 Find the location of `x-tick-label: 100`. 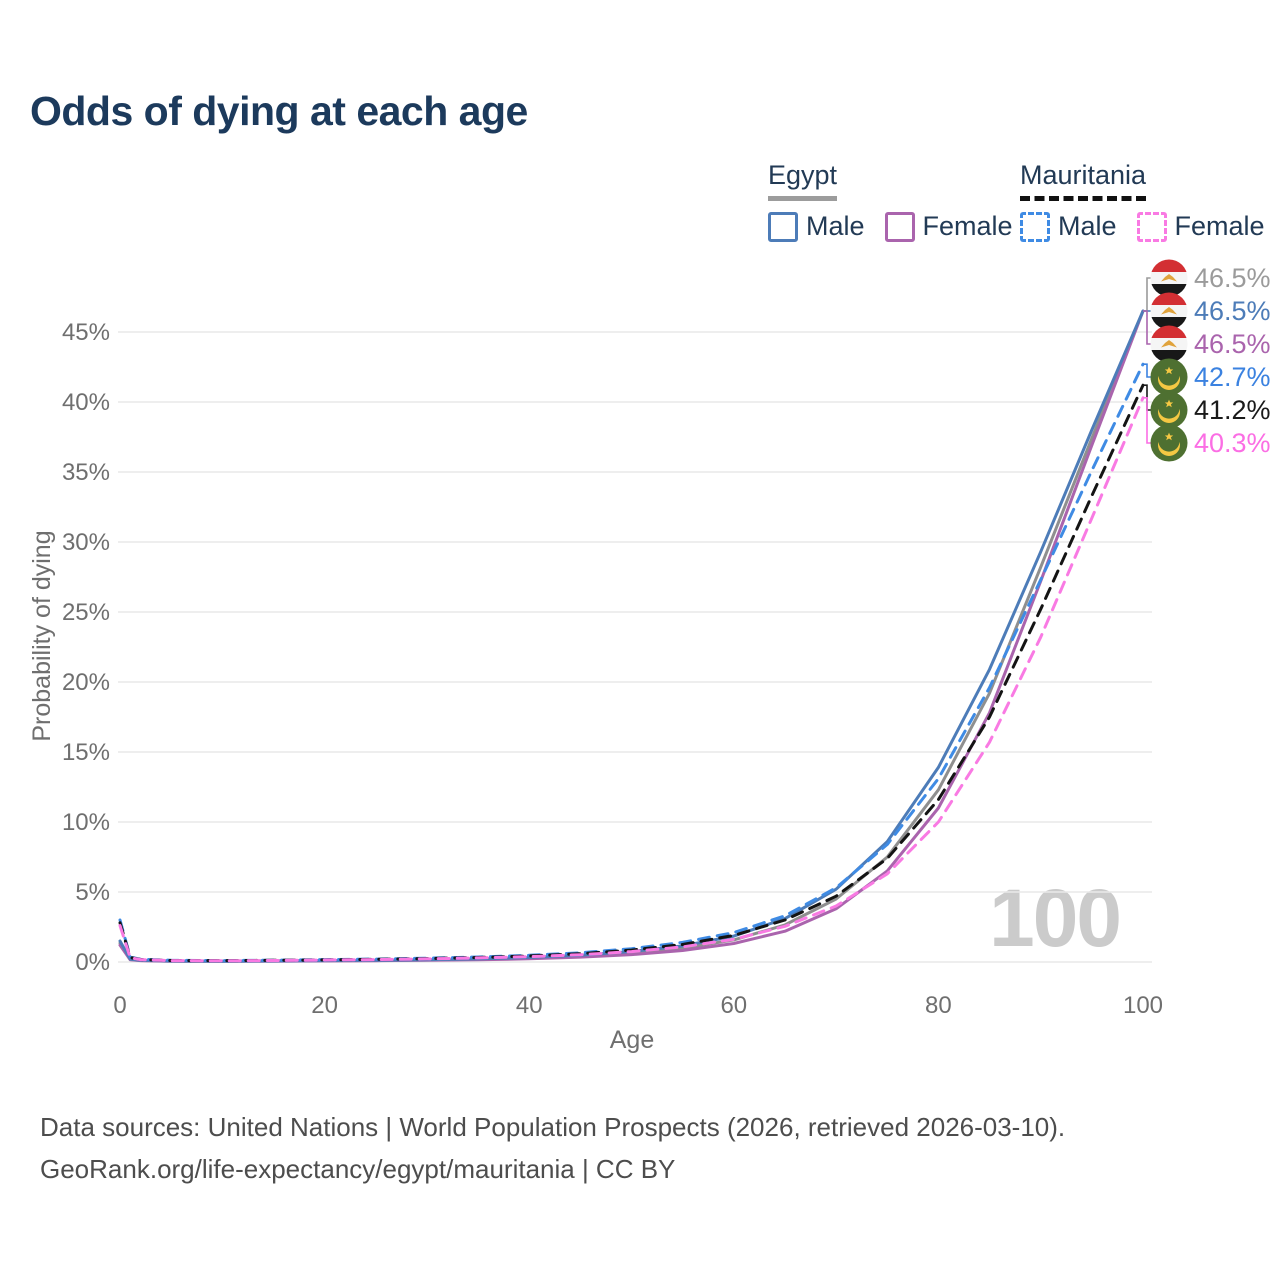

x-tick-label: 100 is located at coordinates (1143, 1005).